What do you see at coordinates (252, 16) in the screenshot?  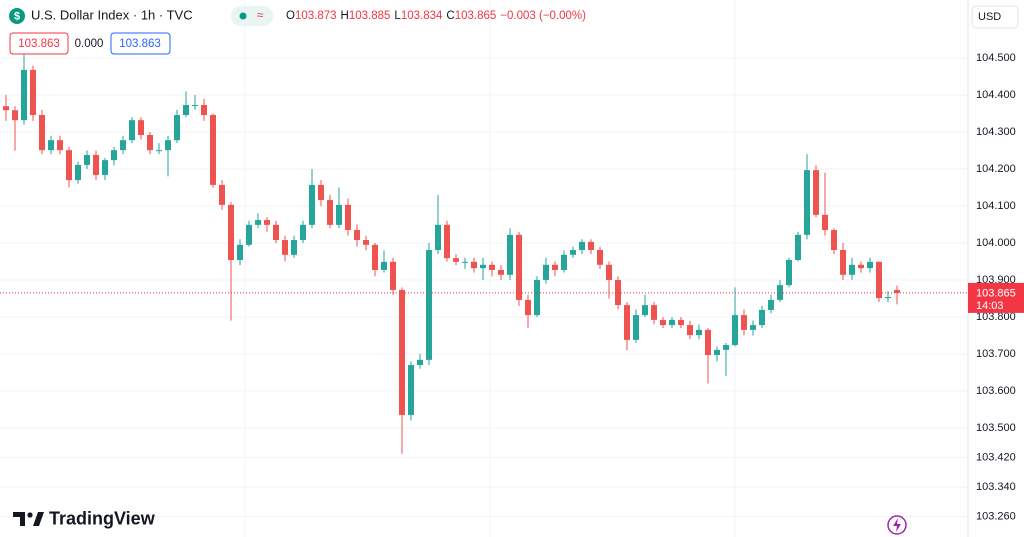 I see `market-status` at bounding box center [252, 16].